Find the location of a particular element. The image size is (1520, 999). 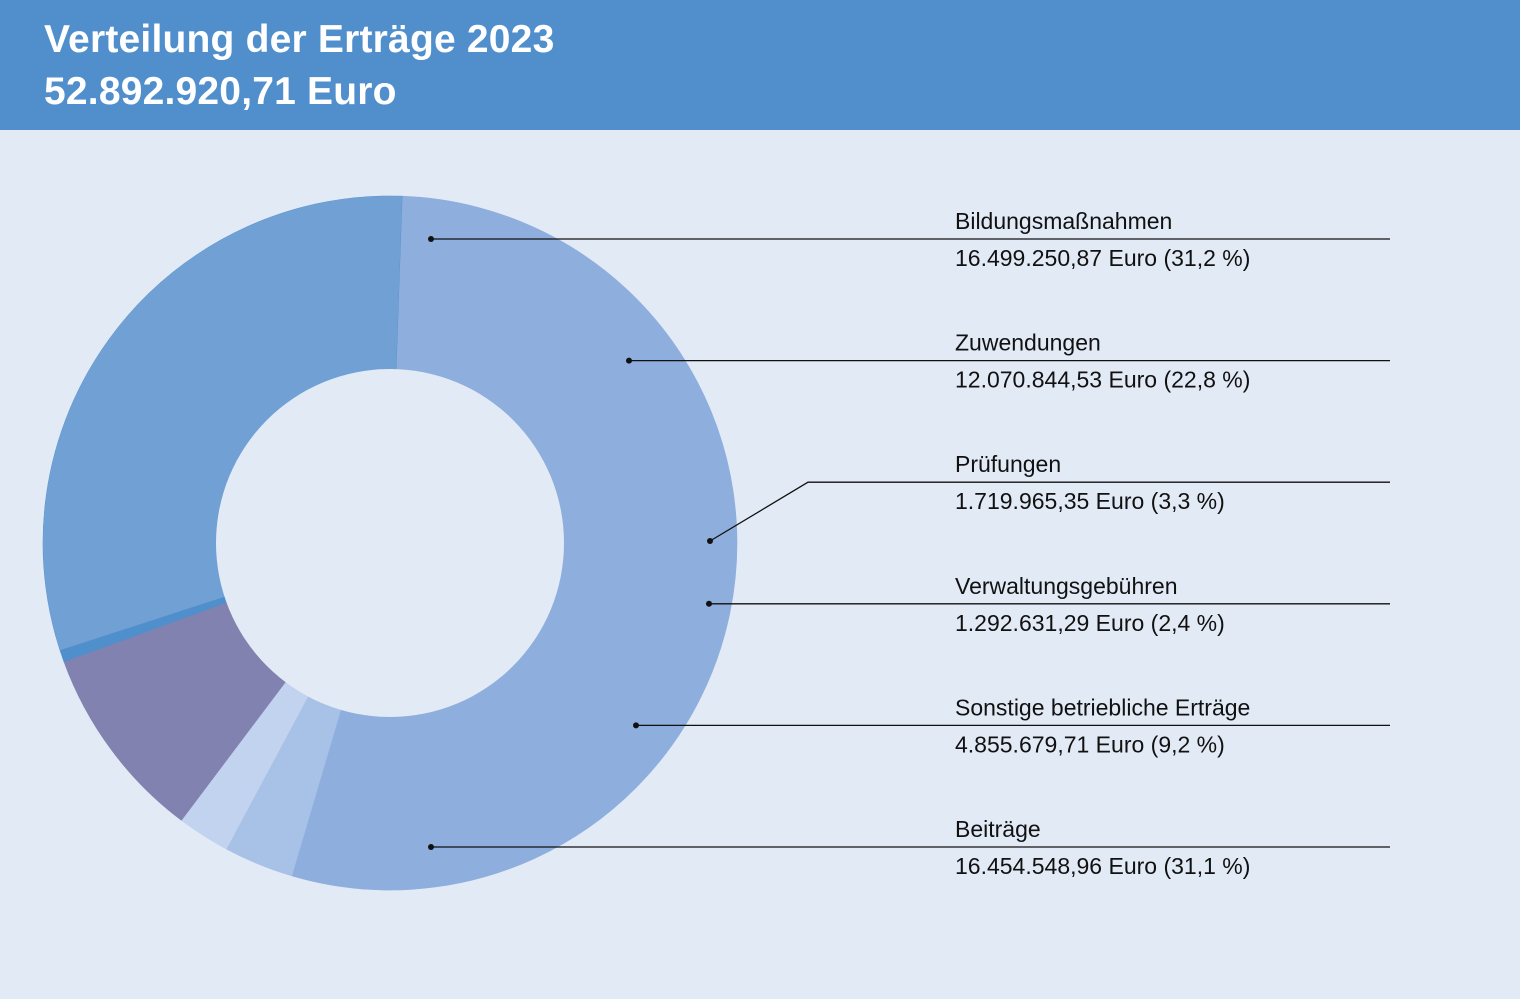

legend-value-verwaltungsgebuehren: 1.292.631,29 Euro (2,4 %) is located at coordinates (1090, 623).